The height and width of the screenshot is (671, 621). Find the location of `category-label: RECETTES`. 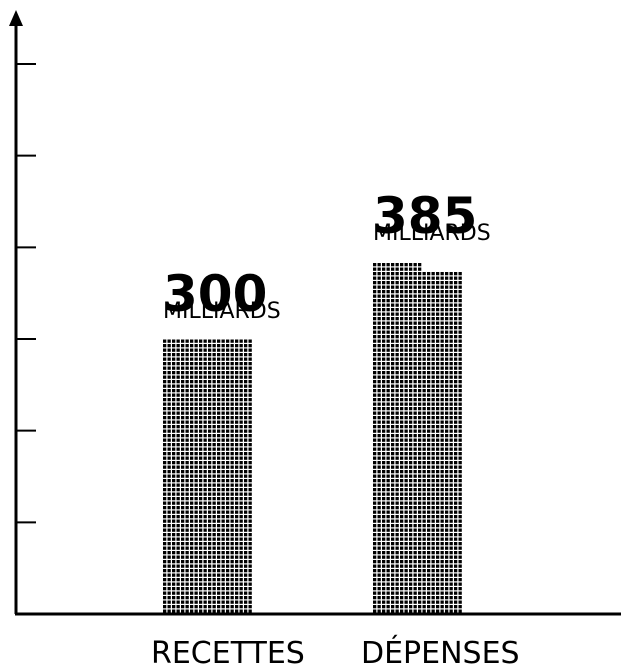

category-label: RECETTES is located at coordinates (228, 653).